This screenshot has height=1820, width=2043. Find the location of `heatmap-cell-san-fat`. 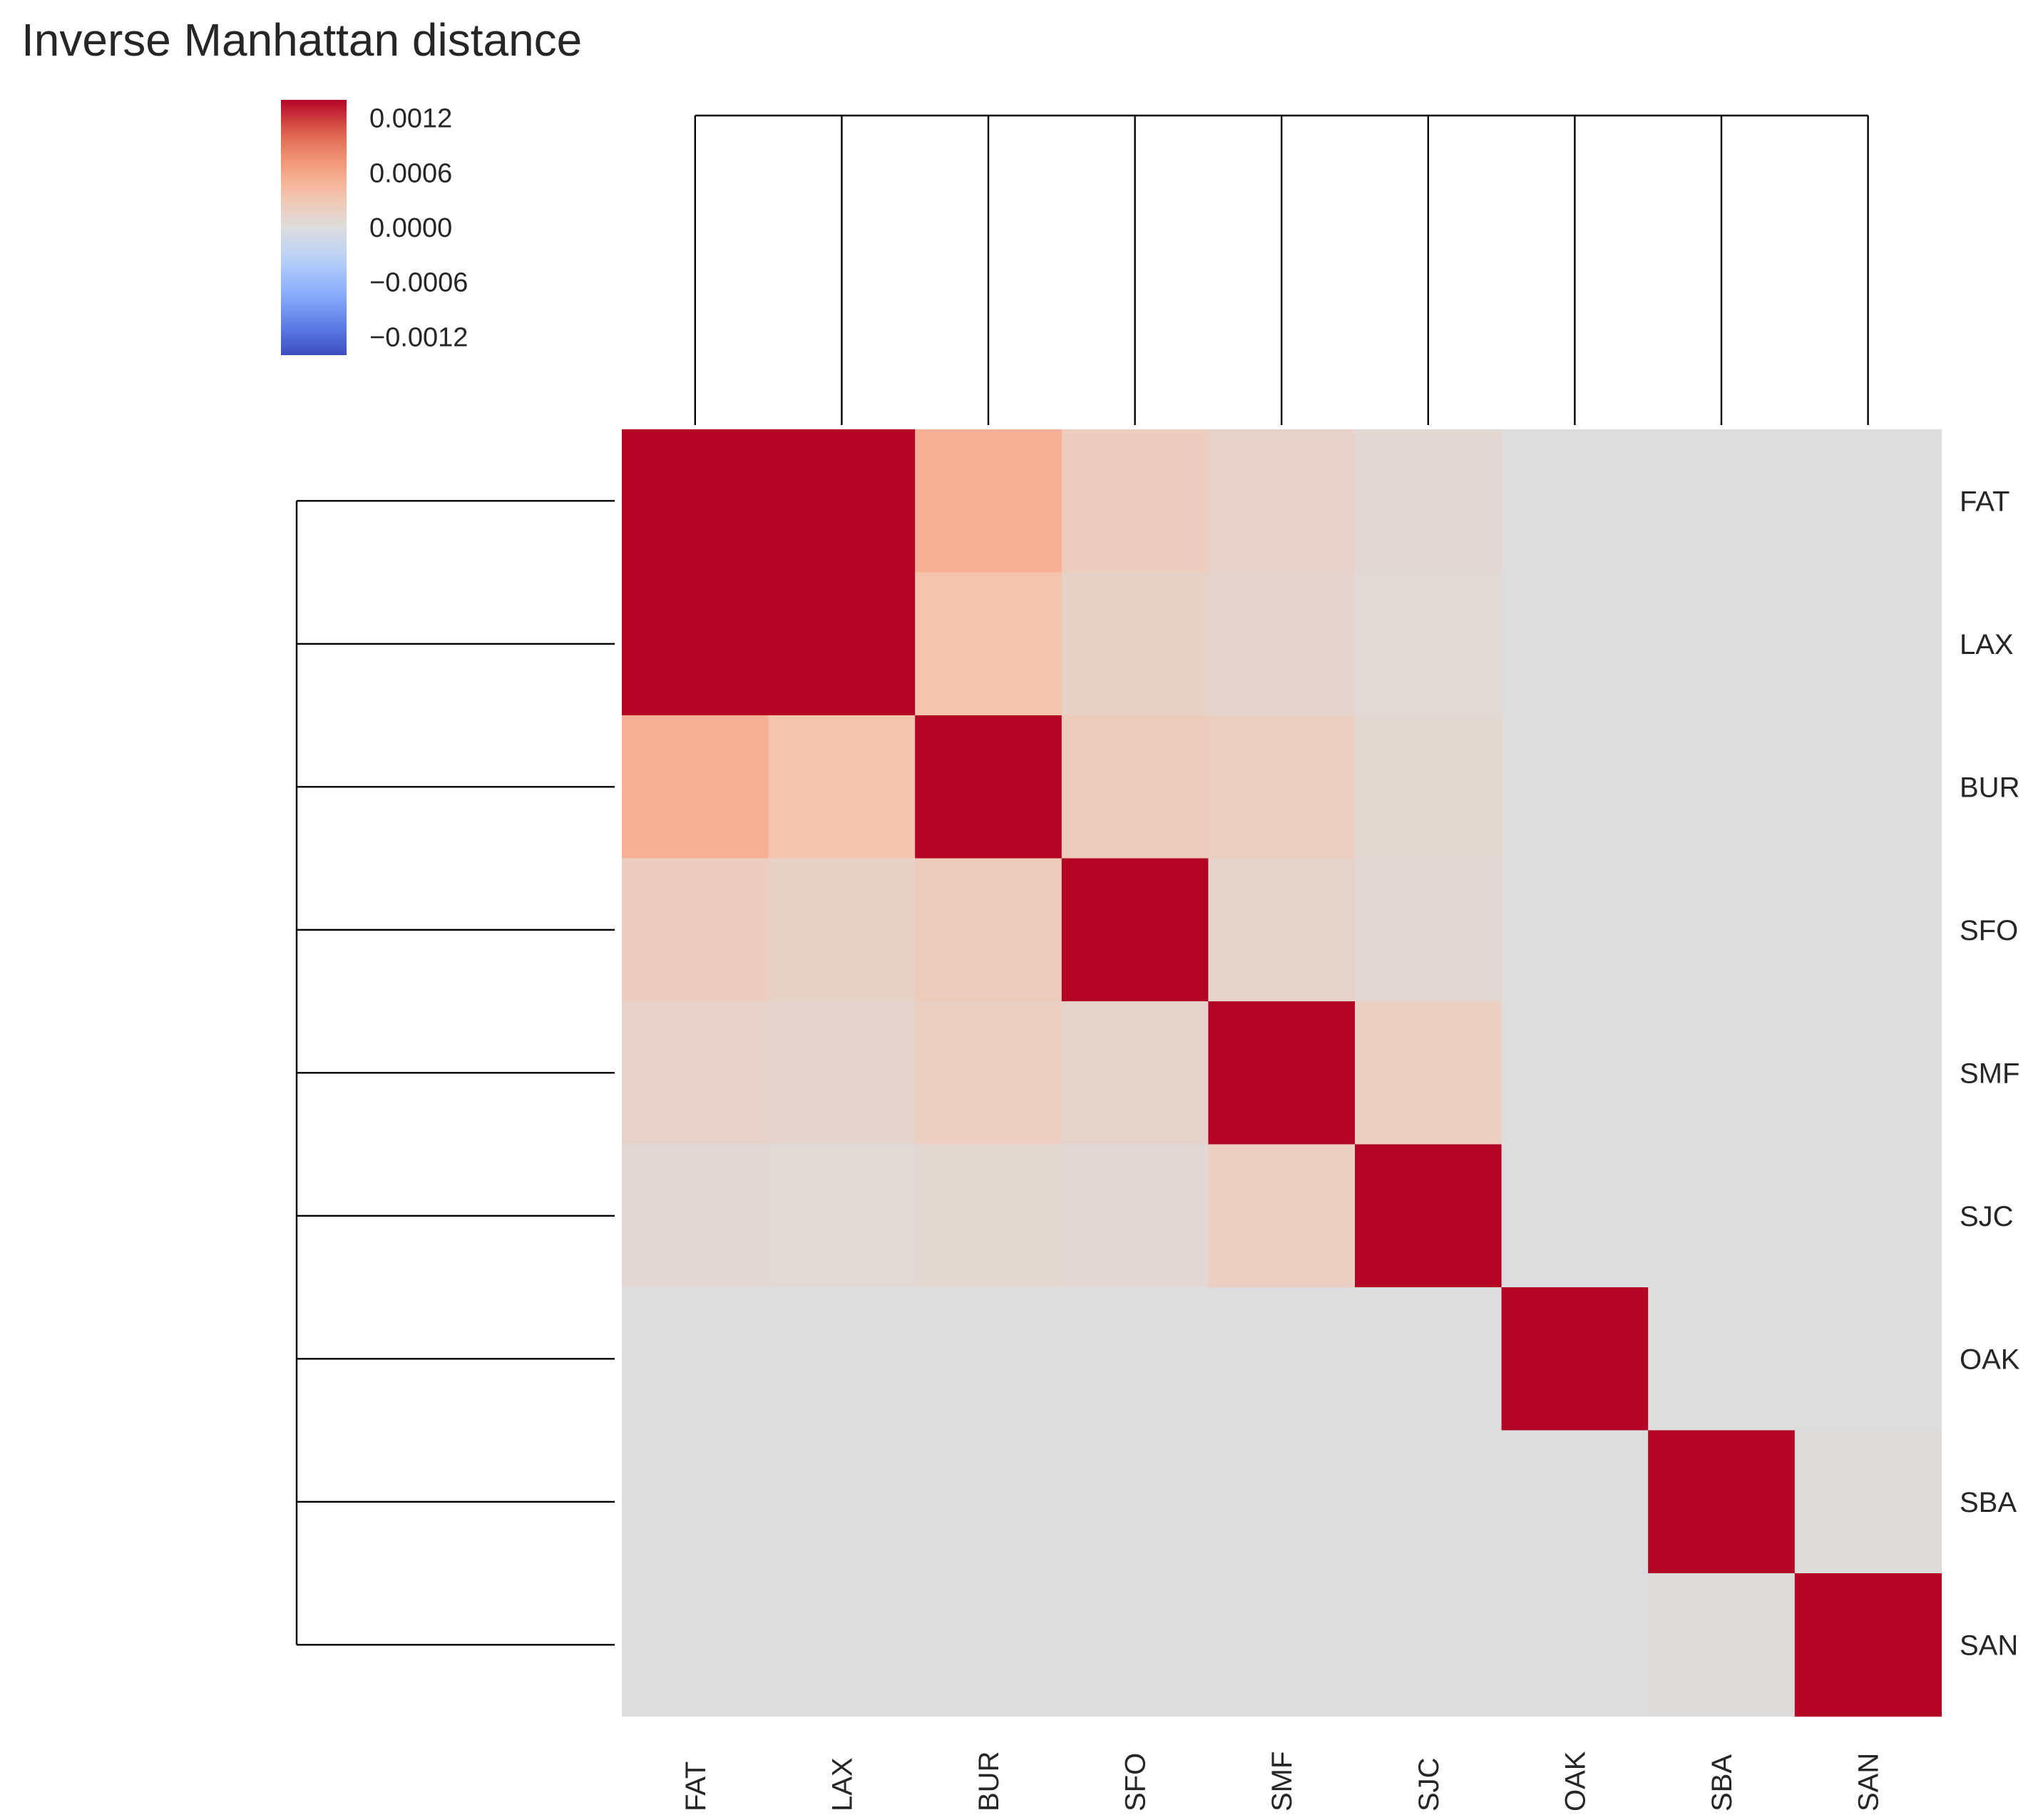

heatmap-cell-san-fat is located at coordinates (696, 1645).